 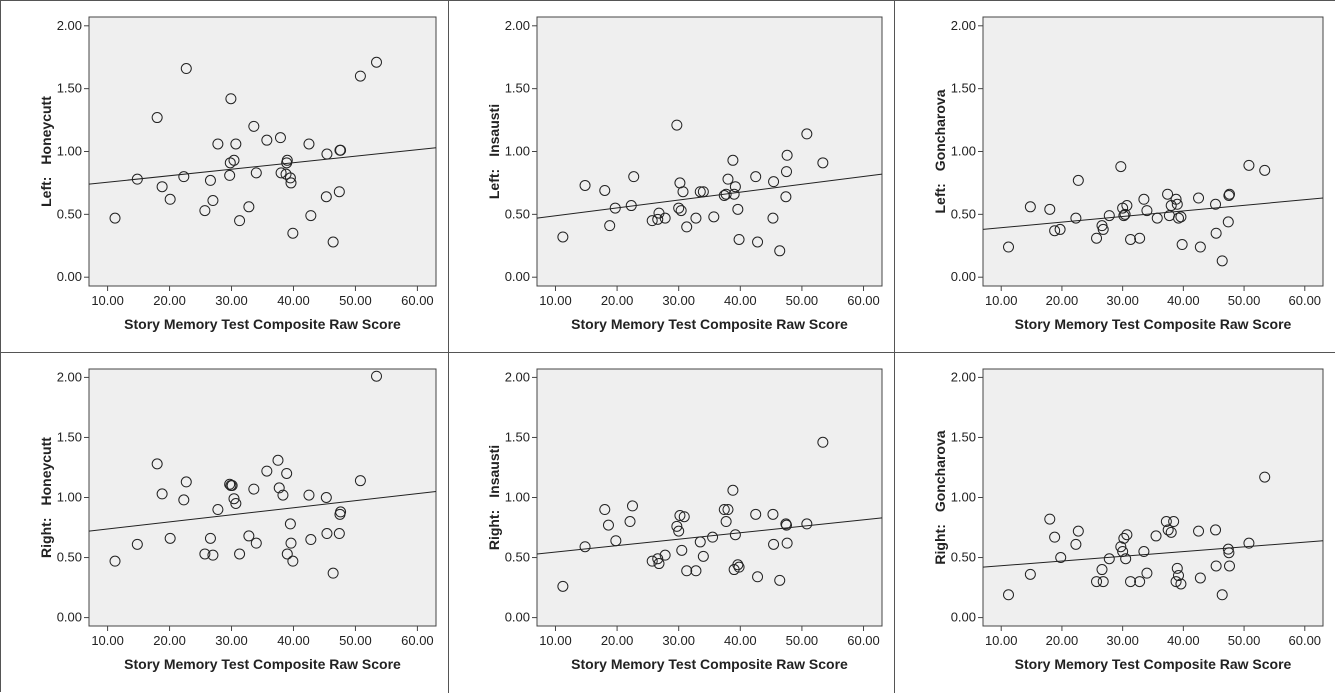 What do you see at coordinates (1244, 300) in the screenshot?
I see `x-tick-label: 50.00` at bounding box center [1244, 300].